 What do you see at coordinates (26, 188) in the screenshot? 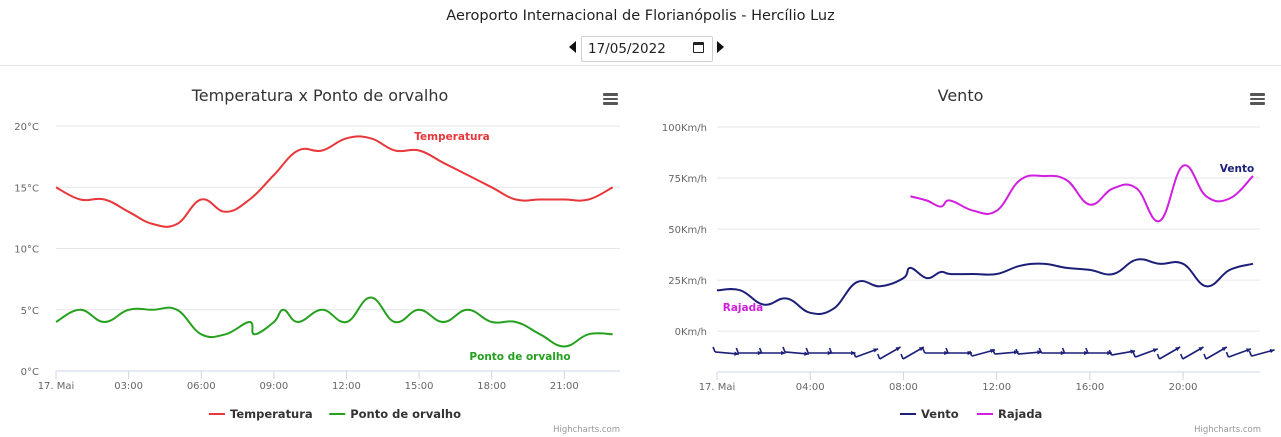
I see `y-tick-label: 15°C` at bounding box center [26, 188].